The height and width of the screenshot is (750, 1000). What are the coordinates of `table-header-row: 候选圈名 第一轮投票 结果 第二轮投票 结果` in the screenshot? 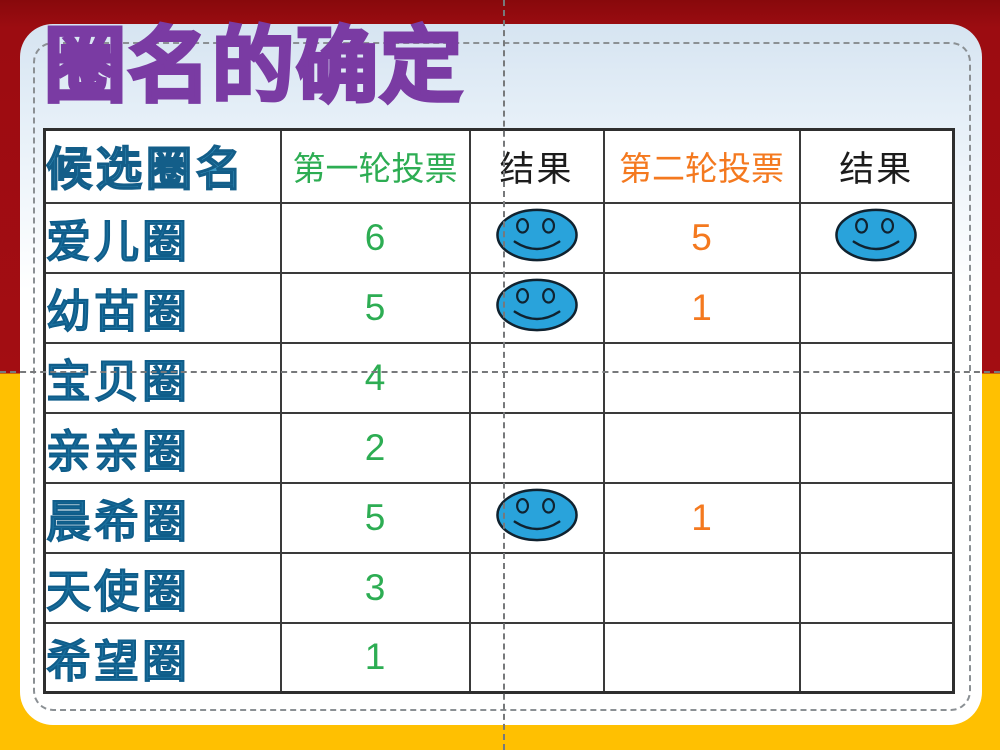 It's located at (499, 166).